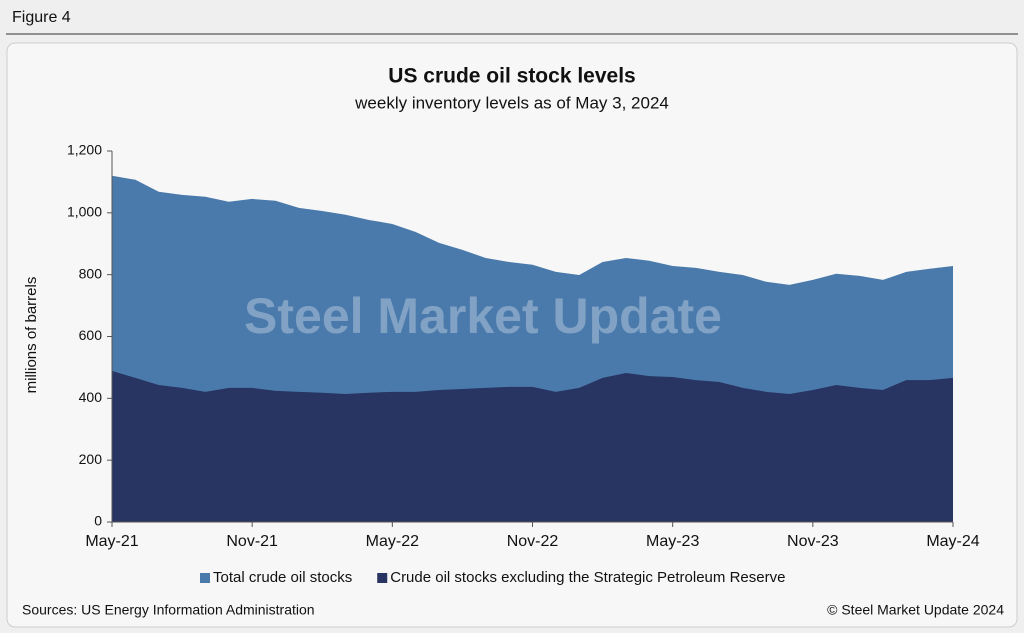  Describe the element at coordinates (41, 17) in the screenshot. I see `figure-label: Figure 4` at that location.